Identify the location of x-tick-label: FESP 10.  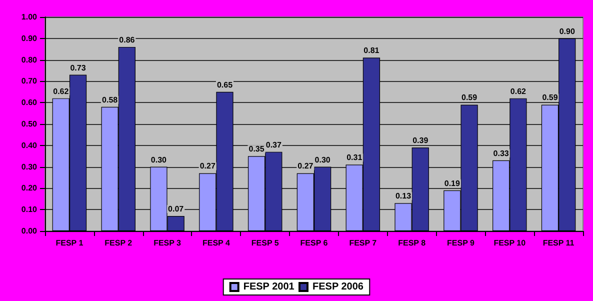
(510, 243).